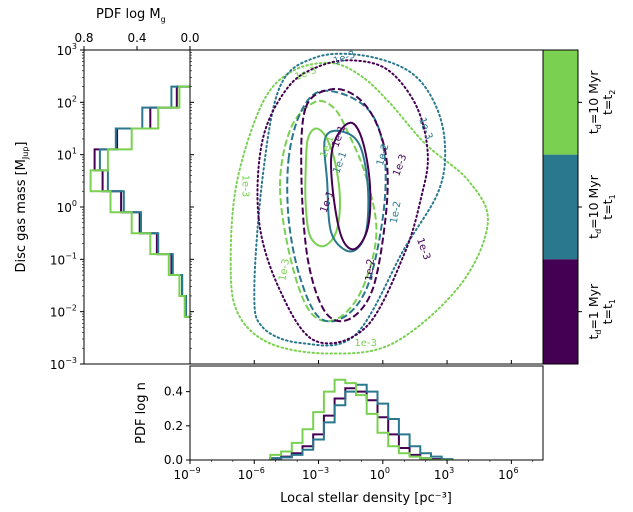  Describe the element at coordinates (63, 364) in the screenshot. I see `mass-tick-label: 10⁻³` at that location.